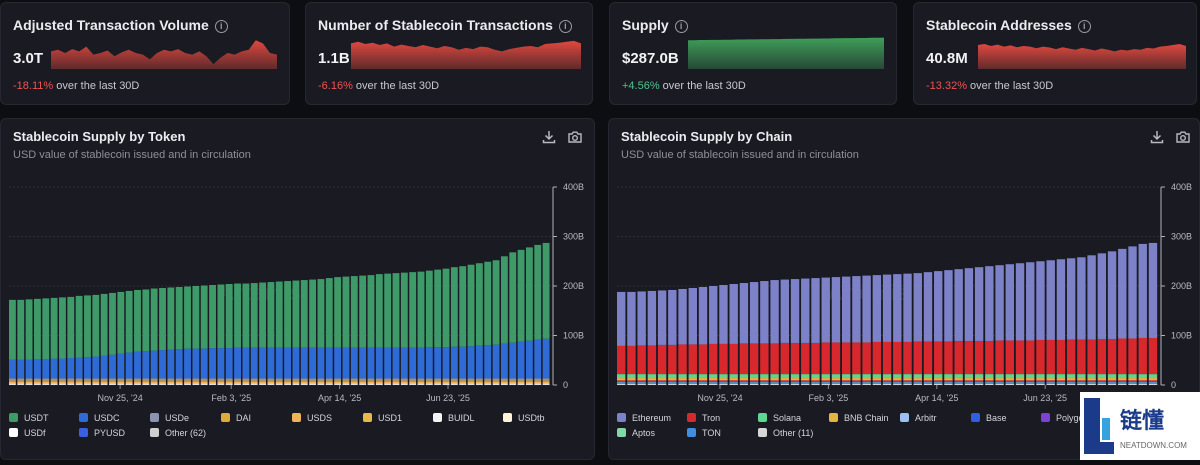 This screenshot has width=1200, height=465. I want to click on legend-item: BNB Chain, so click(859, 418).